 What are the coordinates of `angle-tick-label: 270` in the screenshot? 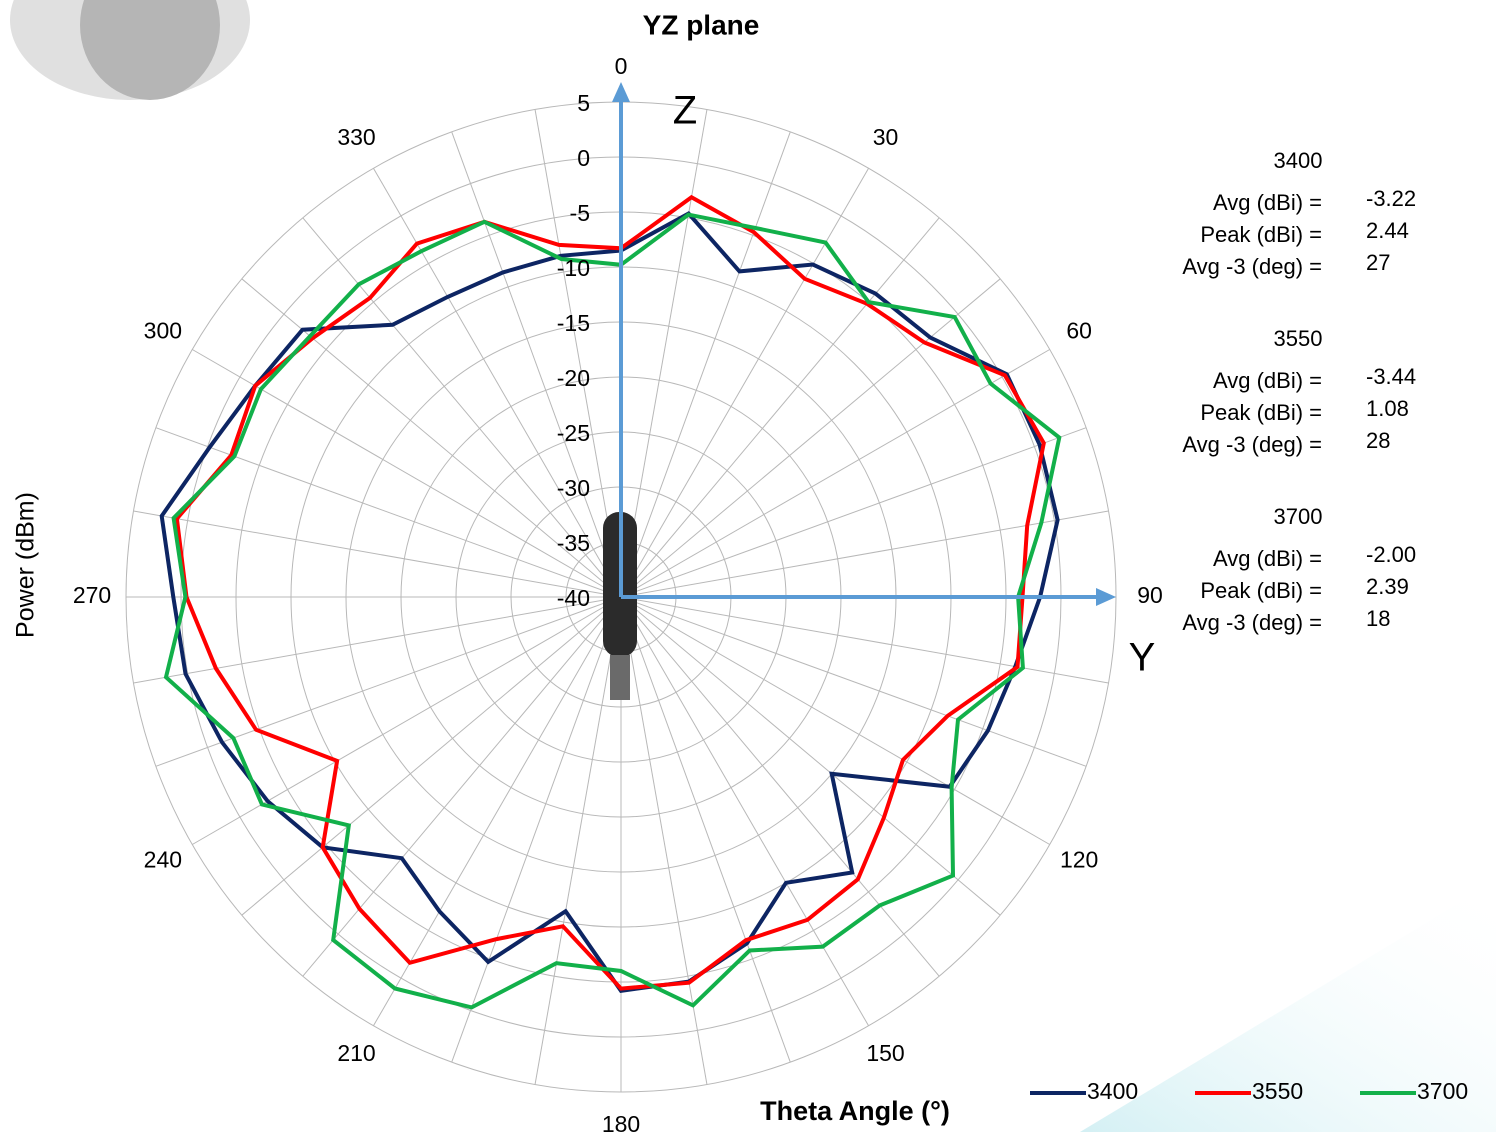 It's located at (92, 595).